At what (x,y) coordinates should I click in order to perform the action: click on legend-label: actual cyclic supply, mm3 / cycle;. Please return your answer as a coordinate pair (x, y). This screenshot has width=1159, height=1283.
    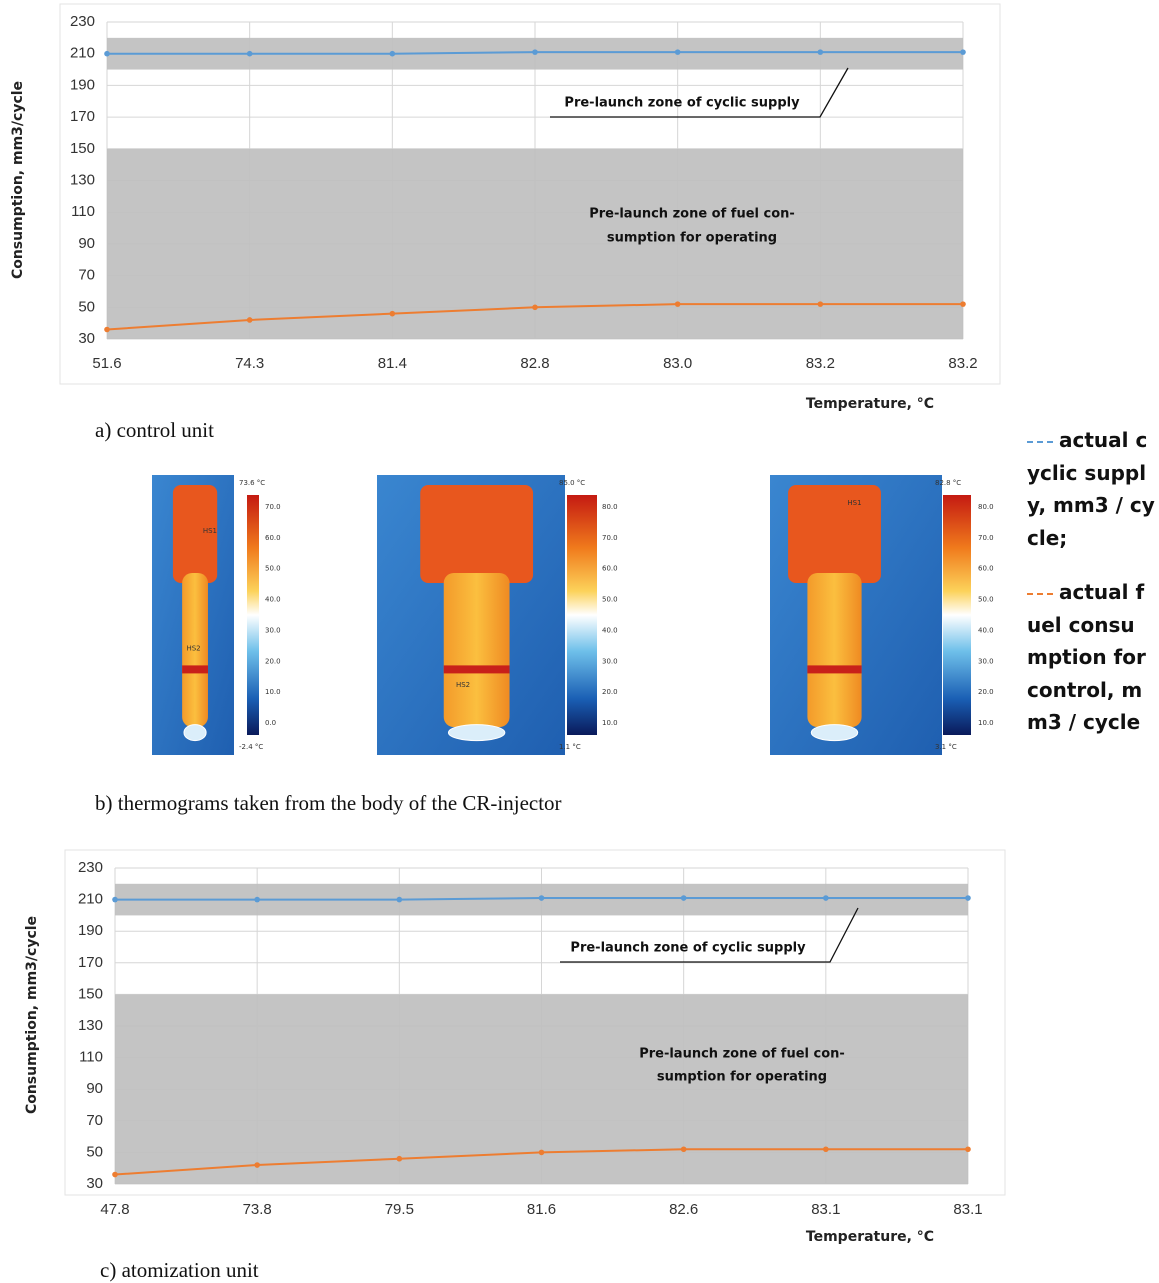
    Looking at the image, I should click on (1091, 489).